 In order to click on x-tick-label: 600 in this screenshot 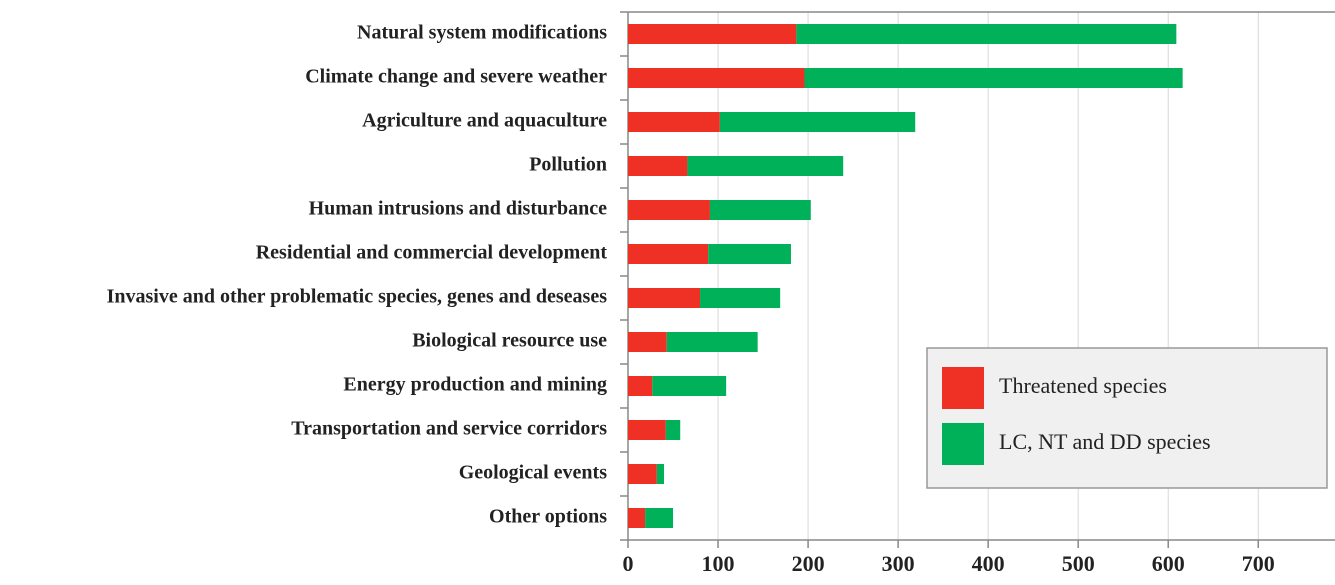, I will do `click(1168, 563)`.